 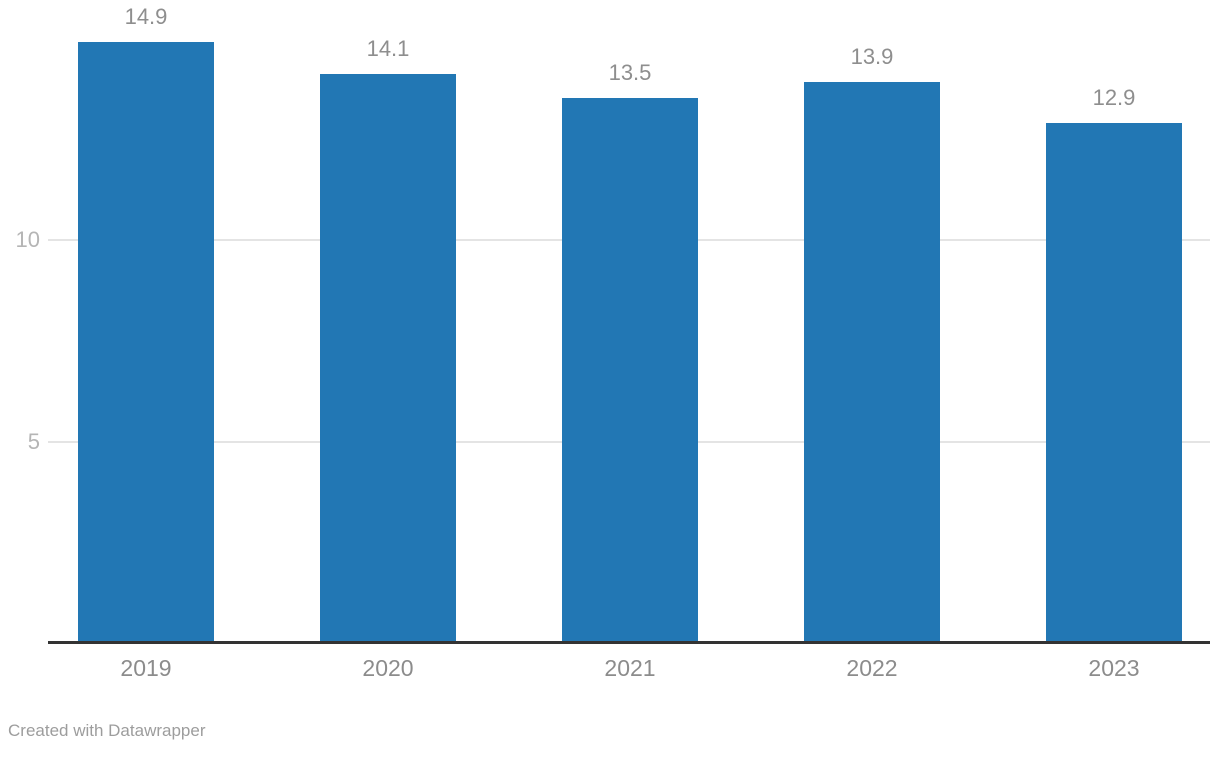 What do you see at coordinates (1114, 97) in the screenshot?
I see `bar-value-label: 12.9` at bounding box center [1114, 97].